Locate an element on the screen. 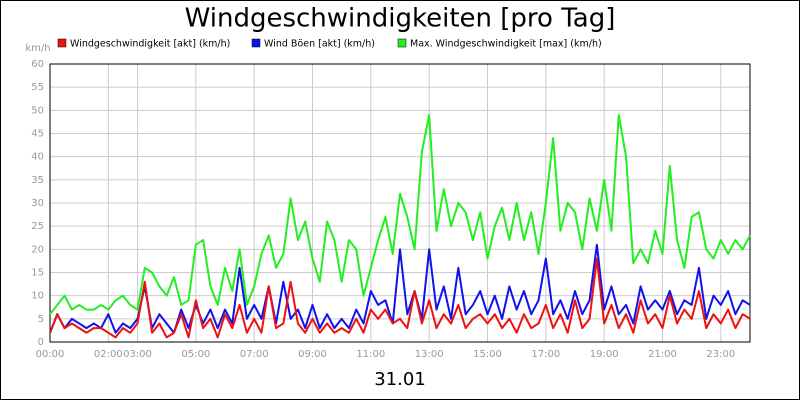 This screenshot has height=400, width=800. x-tick-label: 15:00 is located at coordinates (487, 354).